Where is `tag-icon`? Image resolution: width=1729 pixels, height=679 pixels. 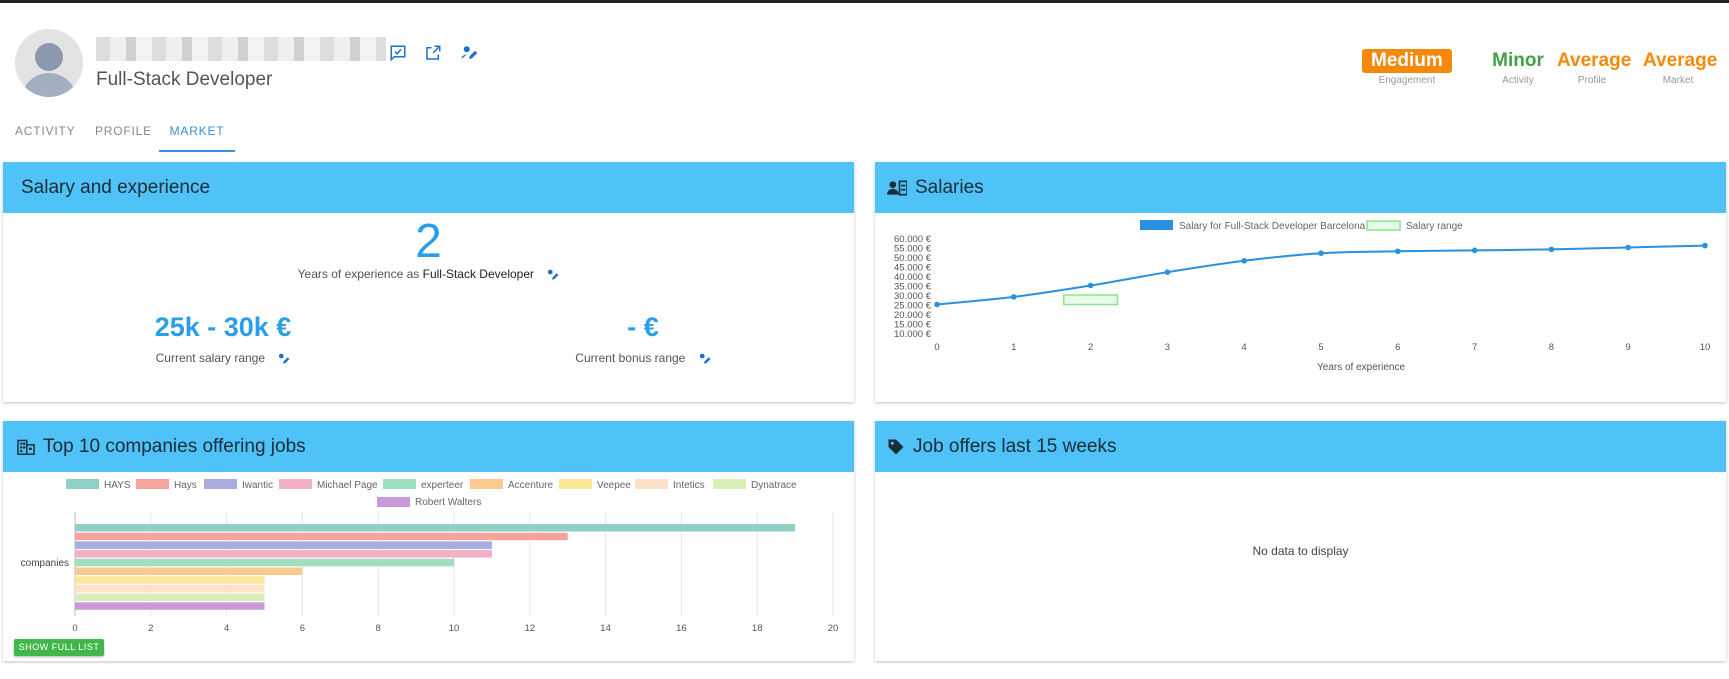
tag-icon is located at coordinates (896, 446).